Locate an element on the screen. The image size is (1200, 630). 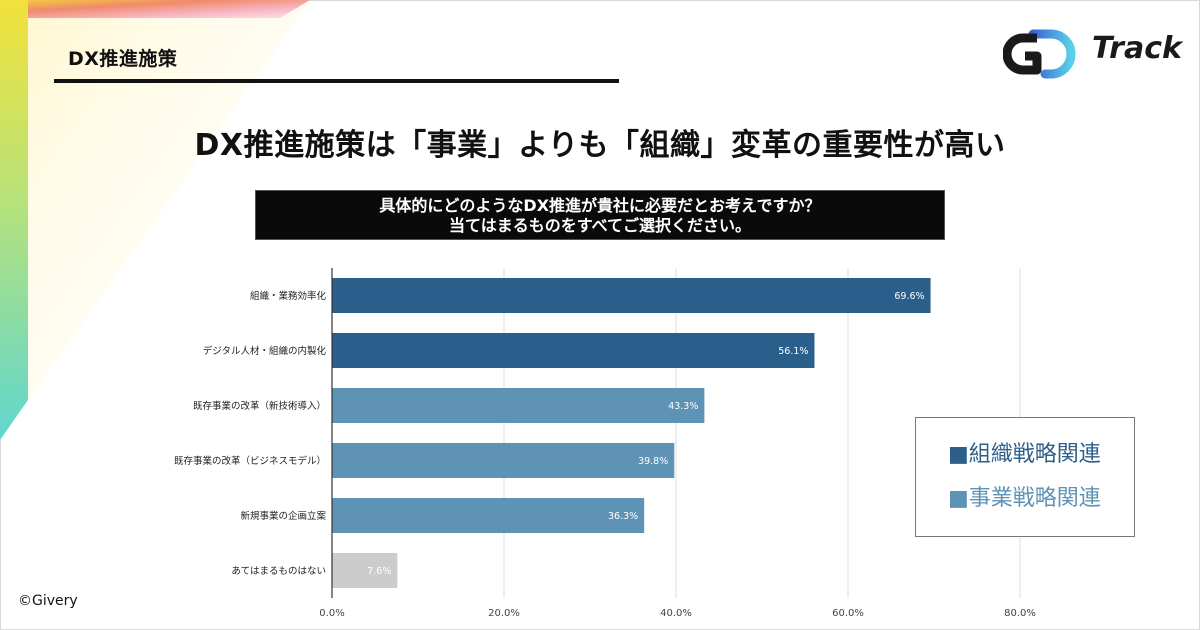
legend-item-org: ■組織戦略関連 is located at coordinates (1024, 454).